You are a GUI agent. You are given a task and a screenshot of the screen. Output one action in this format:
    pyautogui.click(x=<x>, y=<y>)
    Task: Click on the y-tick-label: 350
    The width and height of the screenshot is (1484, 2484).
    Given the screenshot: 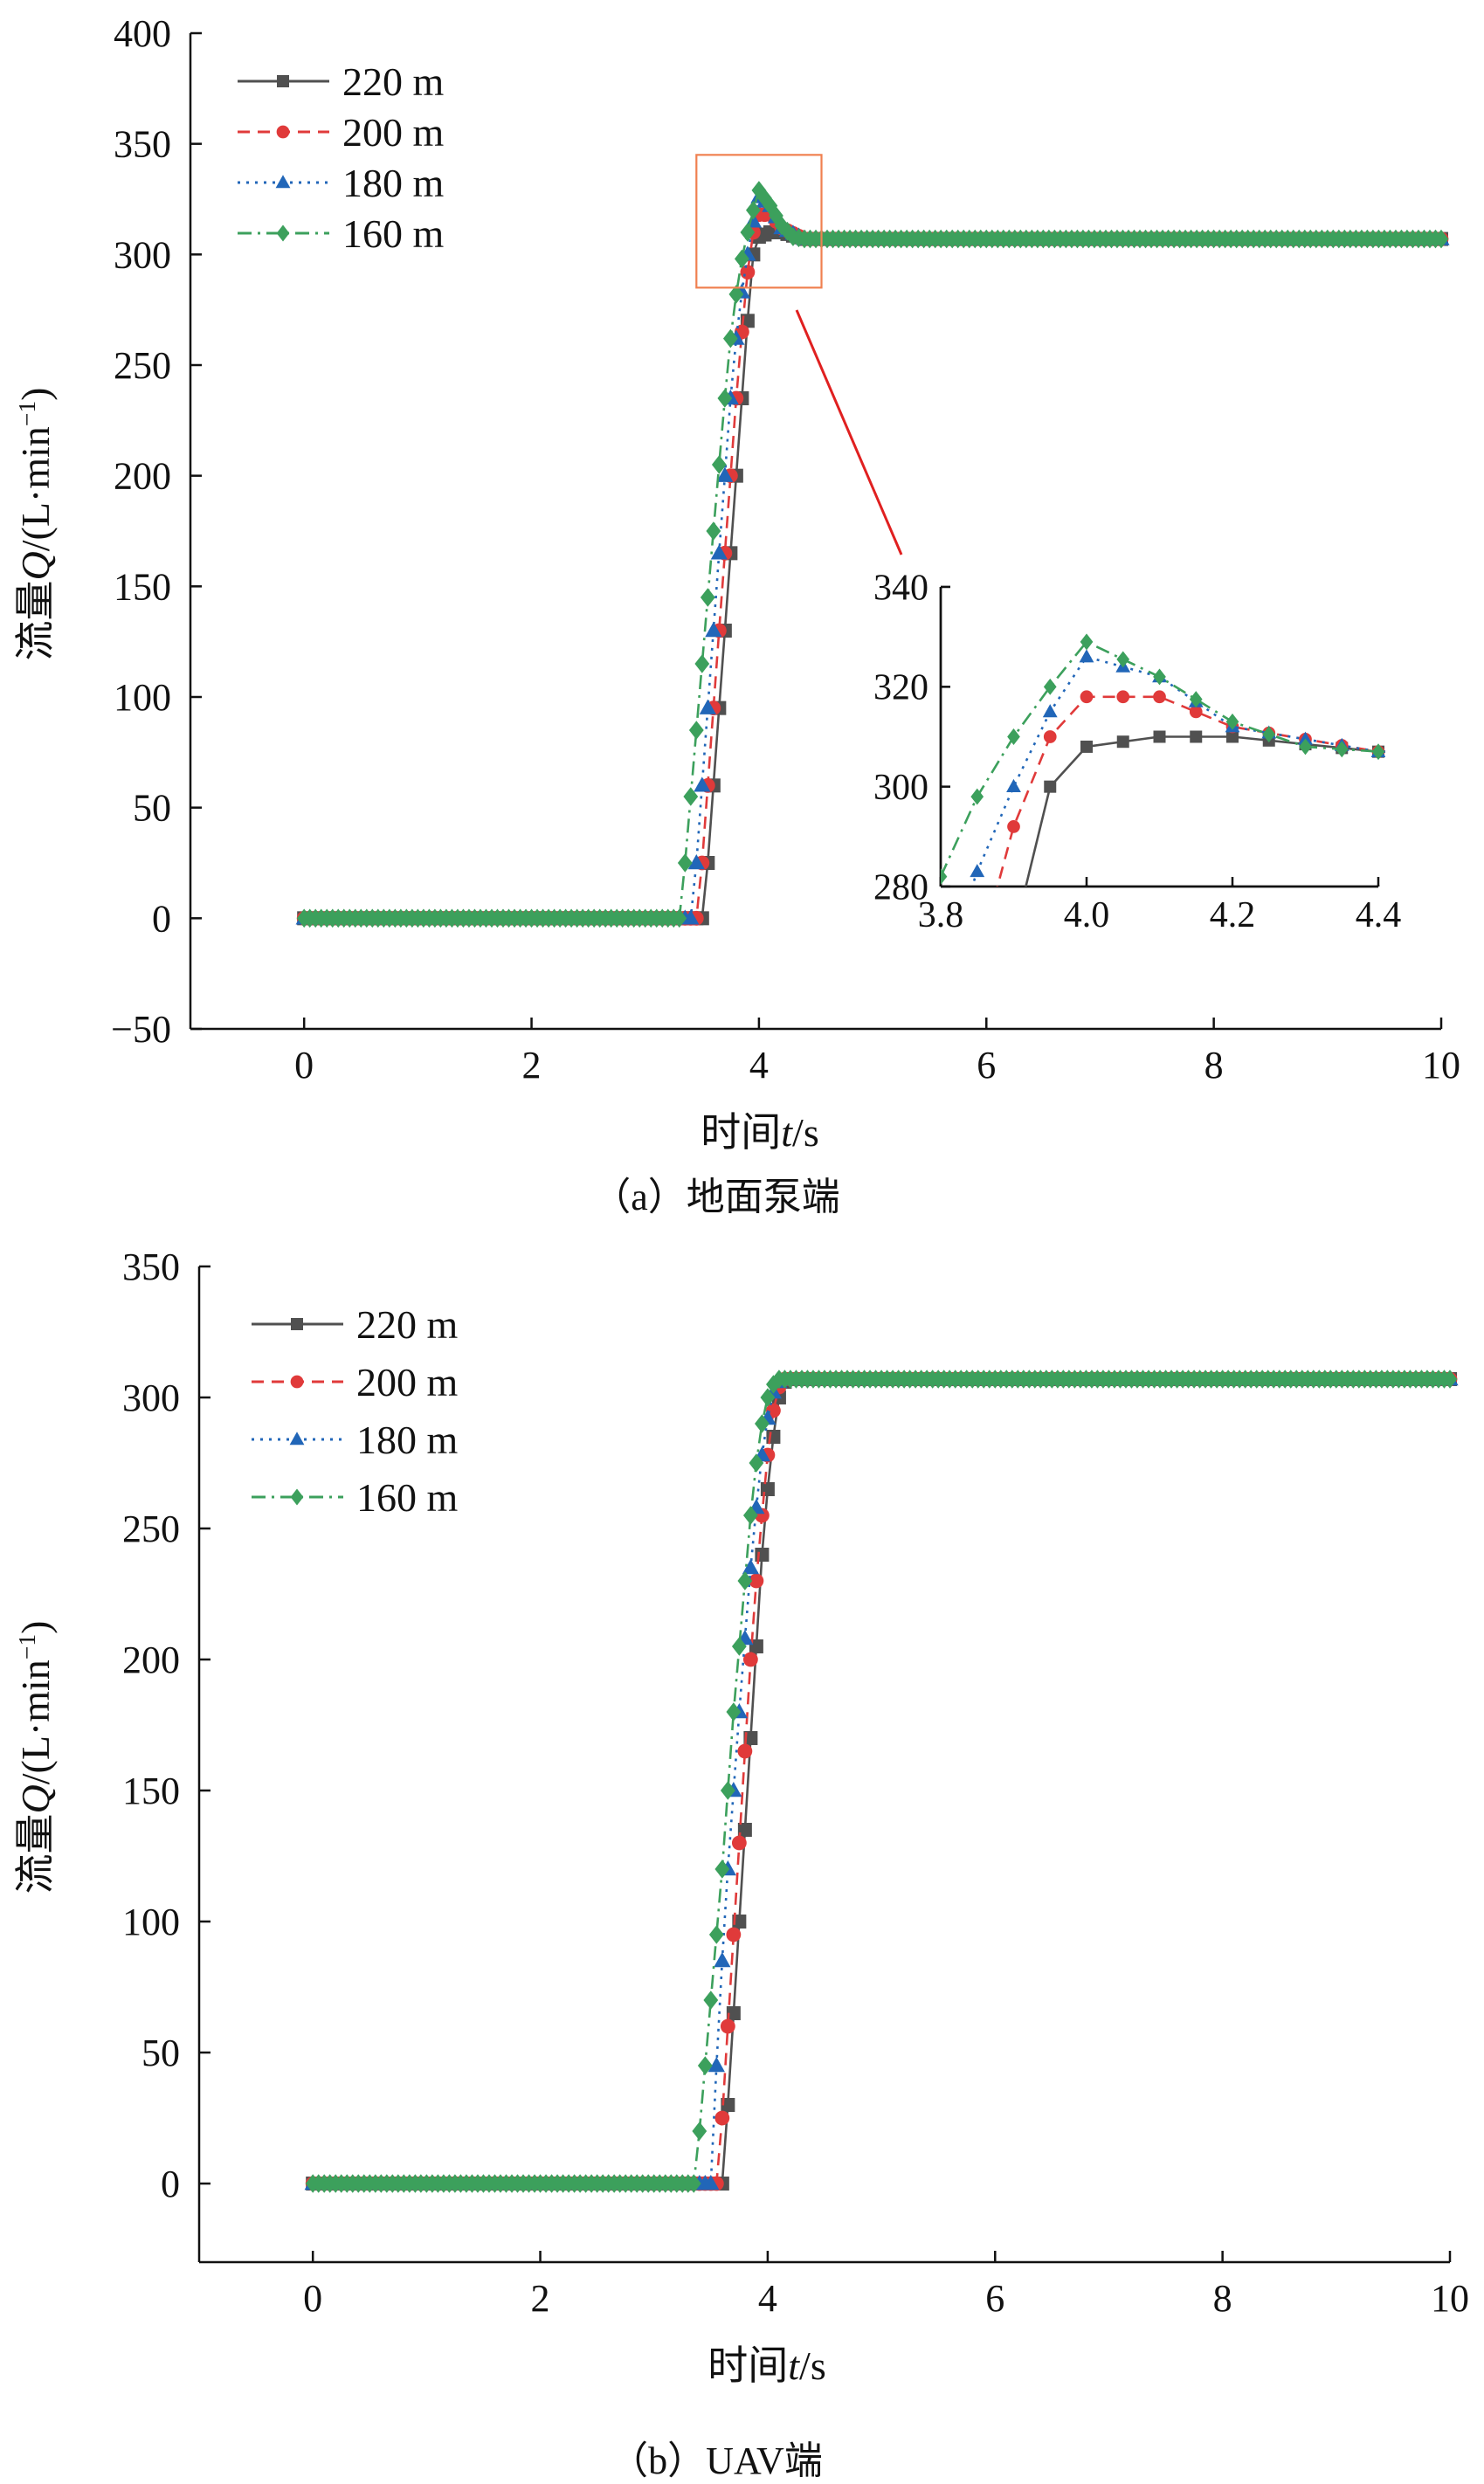 What is the action you would take?
    pyautogui.click(x=151, y=1266)
    